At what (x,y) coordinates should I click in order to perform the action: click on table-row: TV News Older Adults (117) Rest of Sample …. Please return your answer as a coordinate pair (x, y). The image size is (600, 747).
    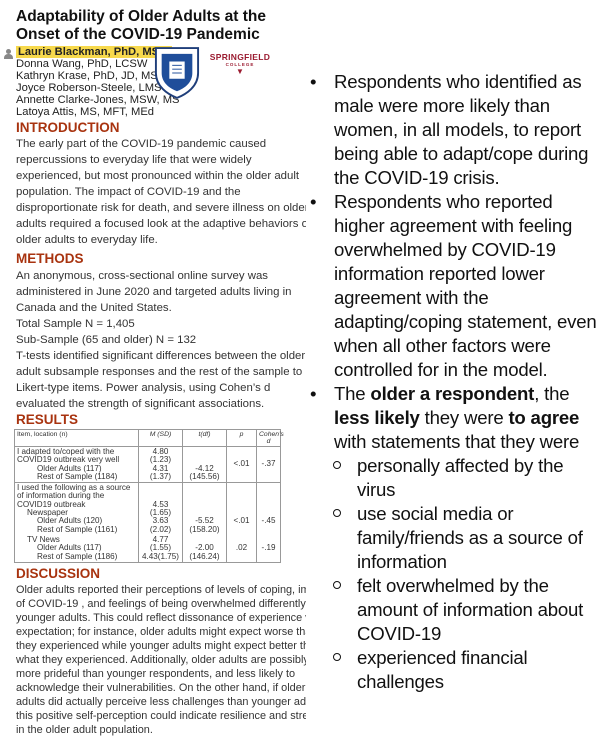
    Looking at the image, I should click on (147, 548).